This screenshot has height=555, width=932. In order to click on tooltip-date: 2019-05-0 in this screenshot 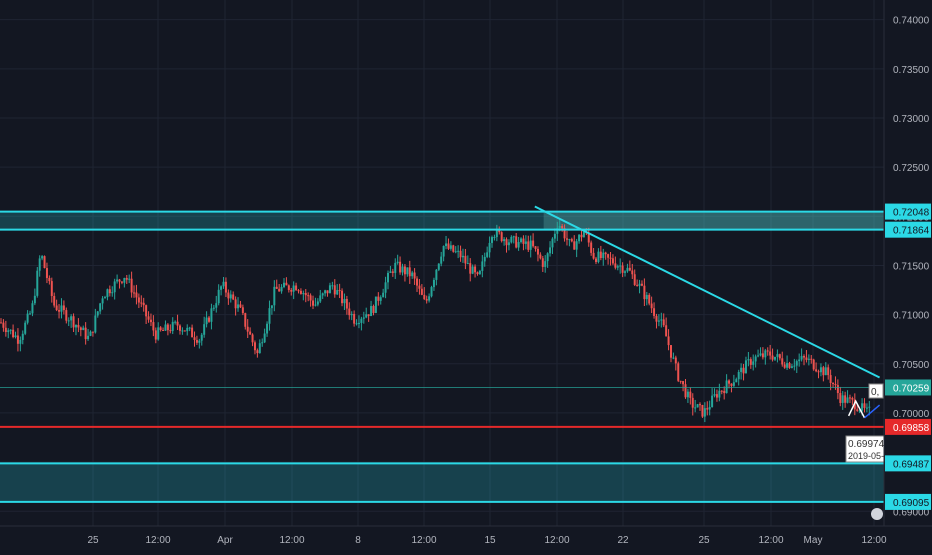, I will do `click(868, 456)`.